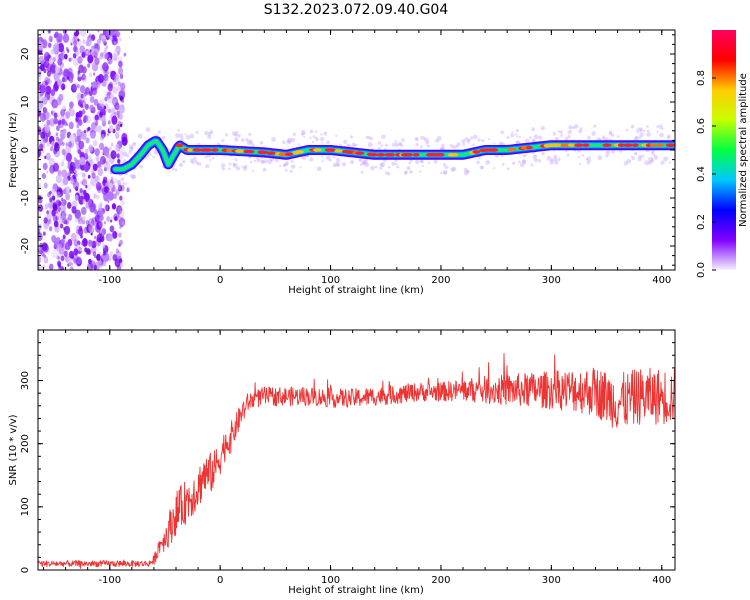 This screenshot has height=600, width=750. I want to click on x-tick-label: 0, so click(220, 280).